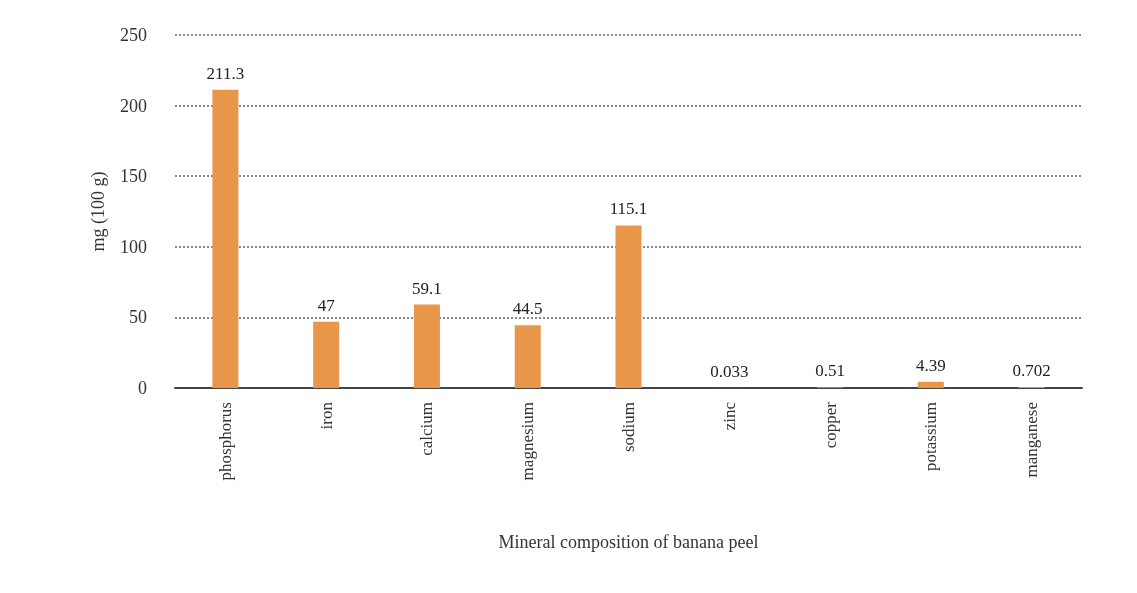  What do you see at coordinates (527, 309) in the screenshot?
I see `data-label: 44.5` at bounding box center [527, 309].